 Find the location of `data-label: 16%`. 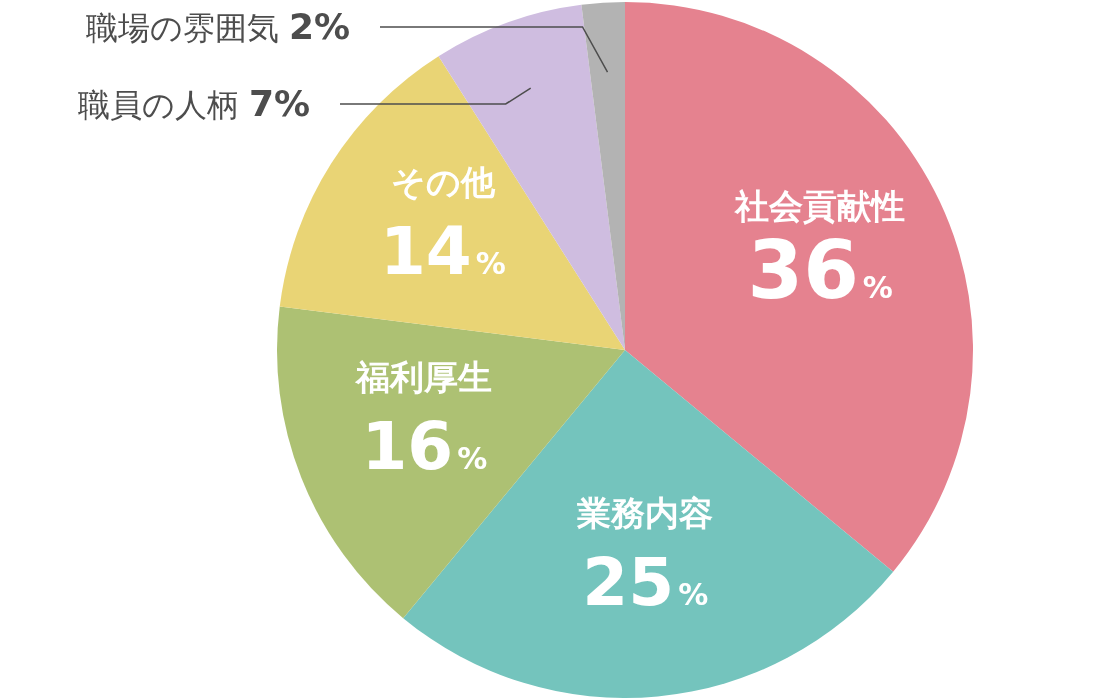

data-label: 16% is located at coordinates (424, 447).